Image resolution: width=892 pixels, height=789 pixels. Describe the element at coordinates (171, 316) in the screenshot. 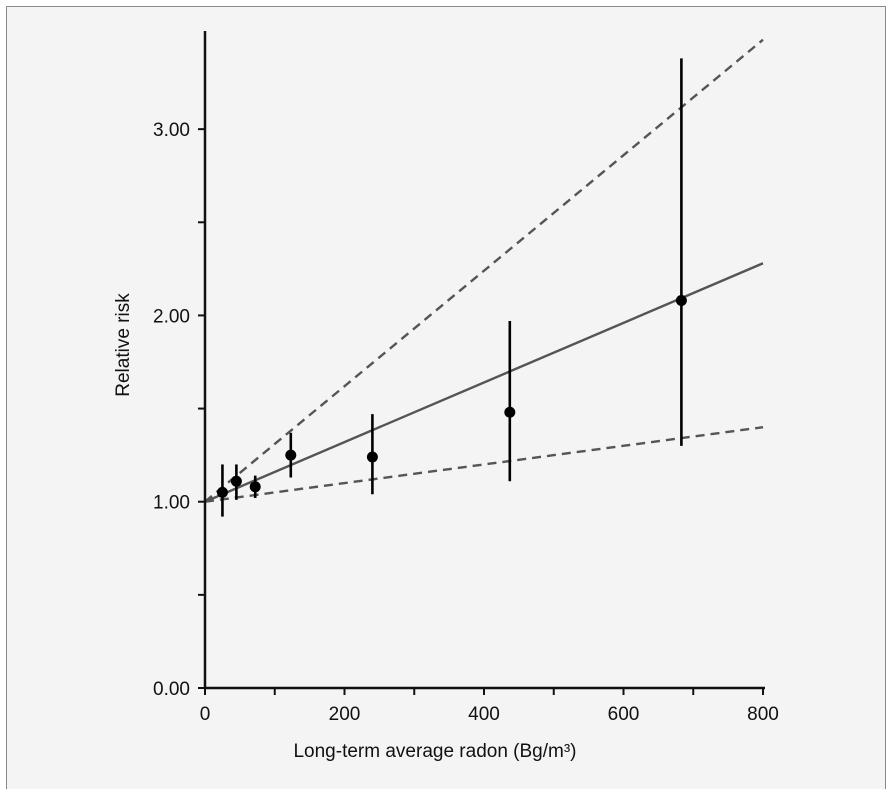

I see `y-tick-label-2.00: 2.00` at that location.